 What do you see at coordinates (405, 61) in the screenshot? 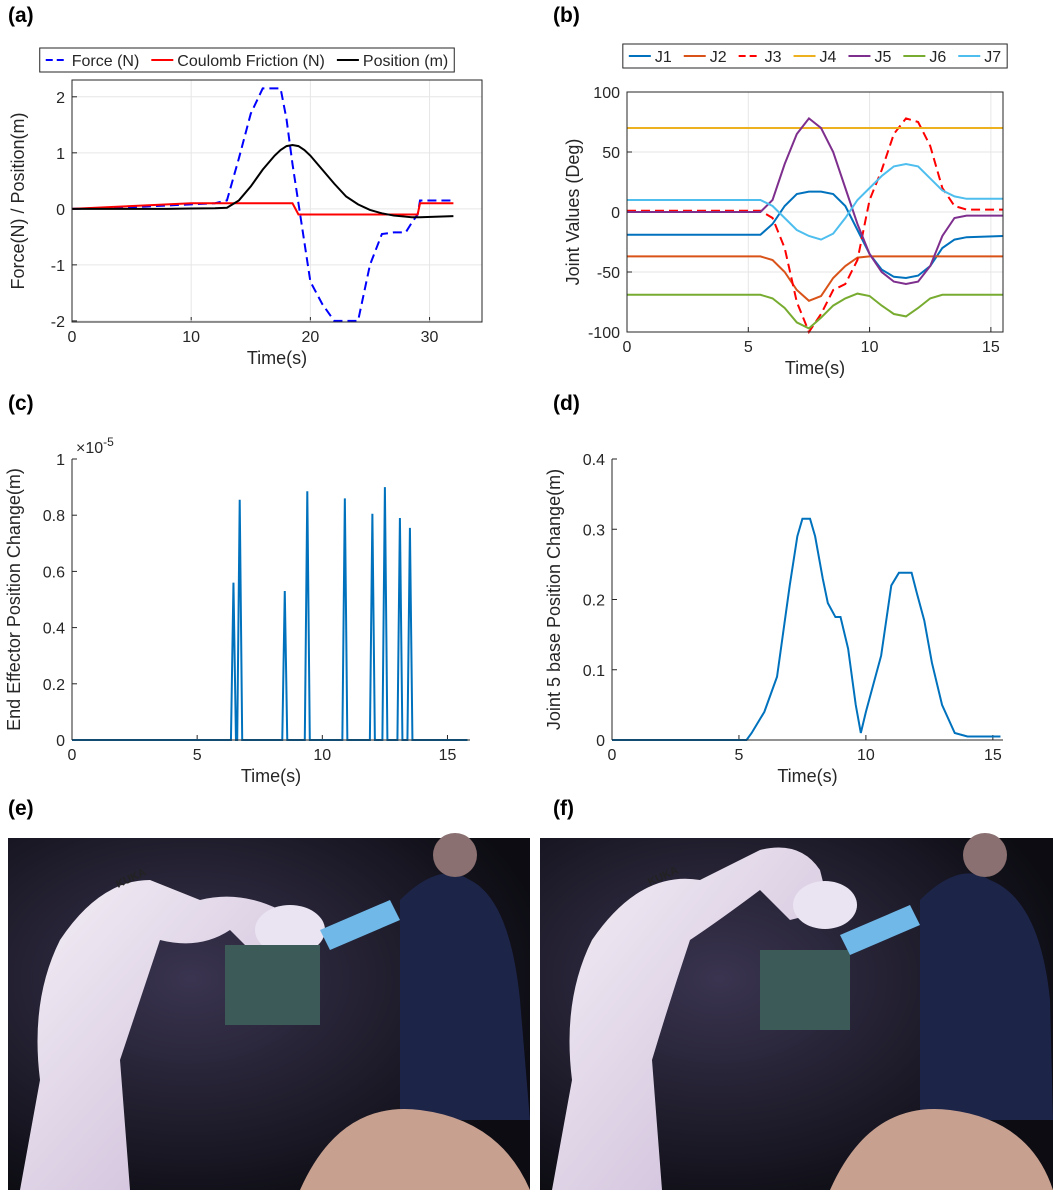
I see `legend-label: Position (m)` at bounding box center [405, 61].